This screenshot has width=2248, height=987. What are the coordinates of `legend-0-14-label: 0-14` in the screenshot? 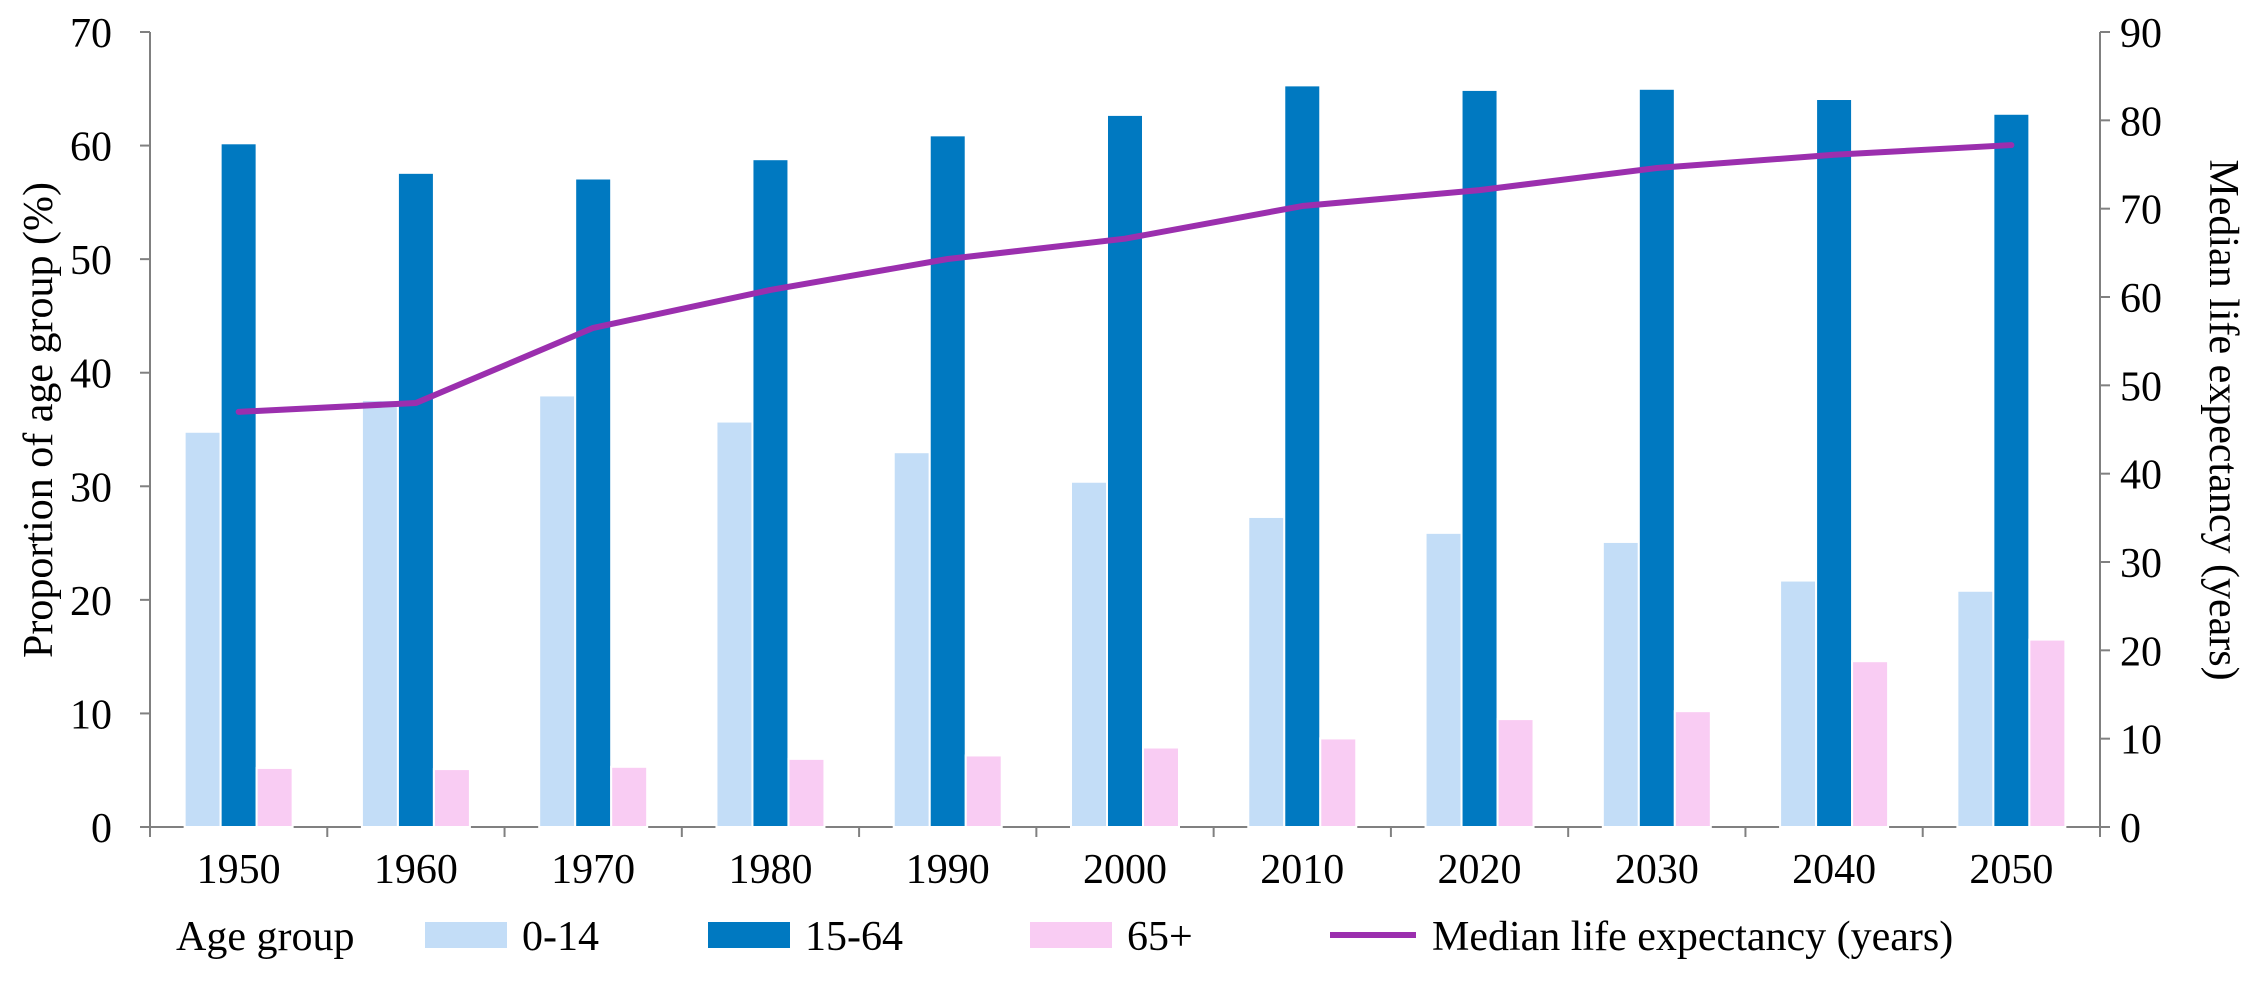 It's located at (560, 937).